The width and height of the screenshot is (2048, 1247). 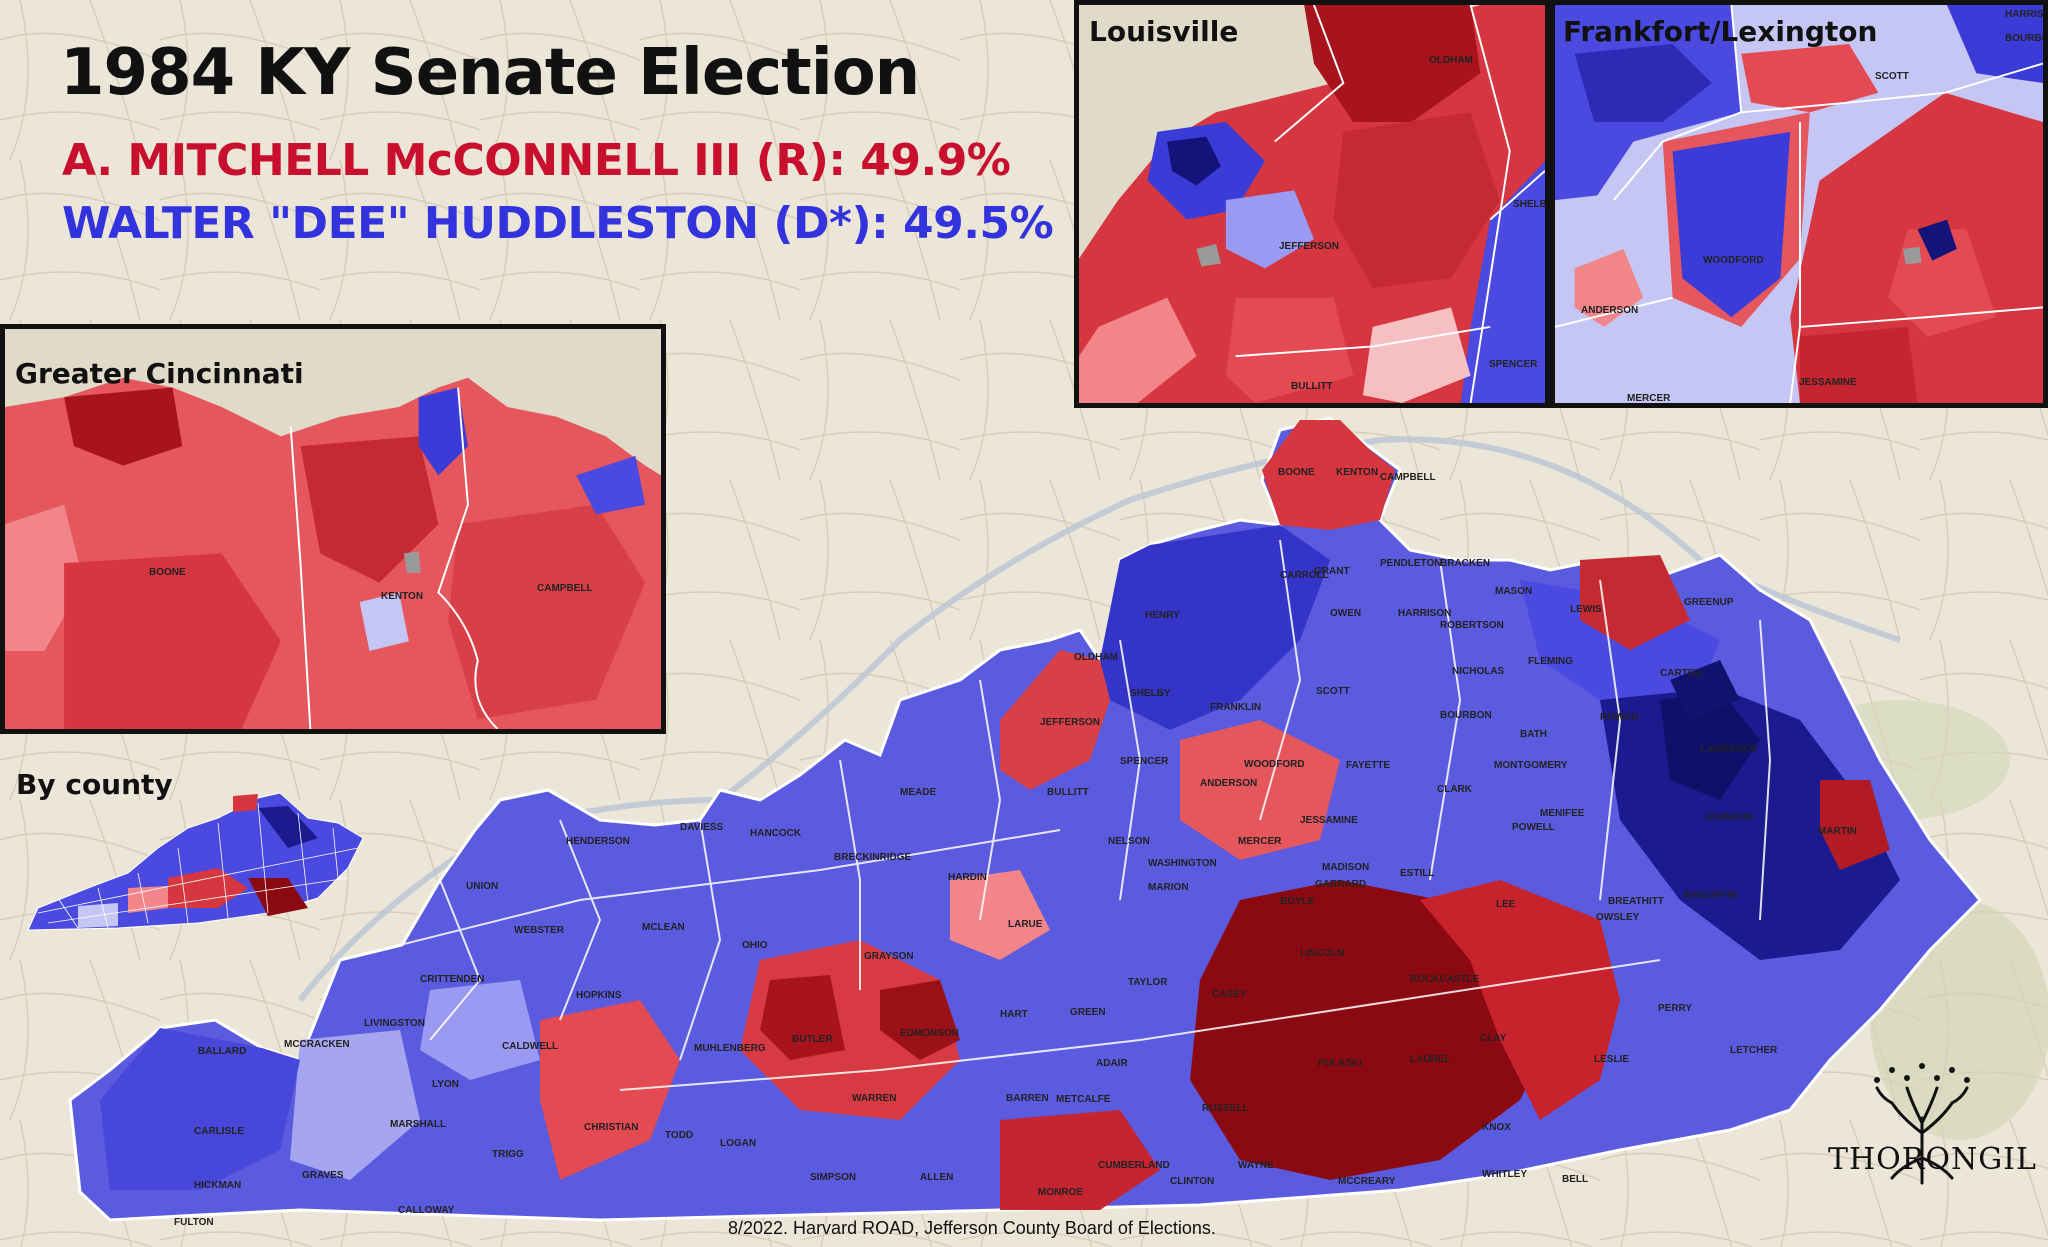 What do you see at coordinates (918, 792) in the screenshot?
I see `county-label: MEADE` at bounding box center [918, 792].